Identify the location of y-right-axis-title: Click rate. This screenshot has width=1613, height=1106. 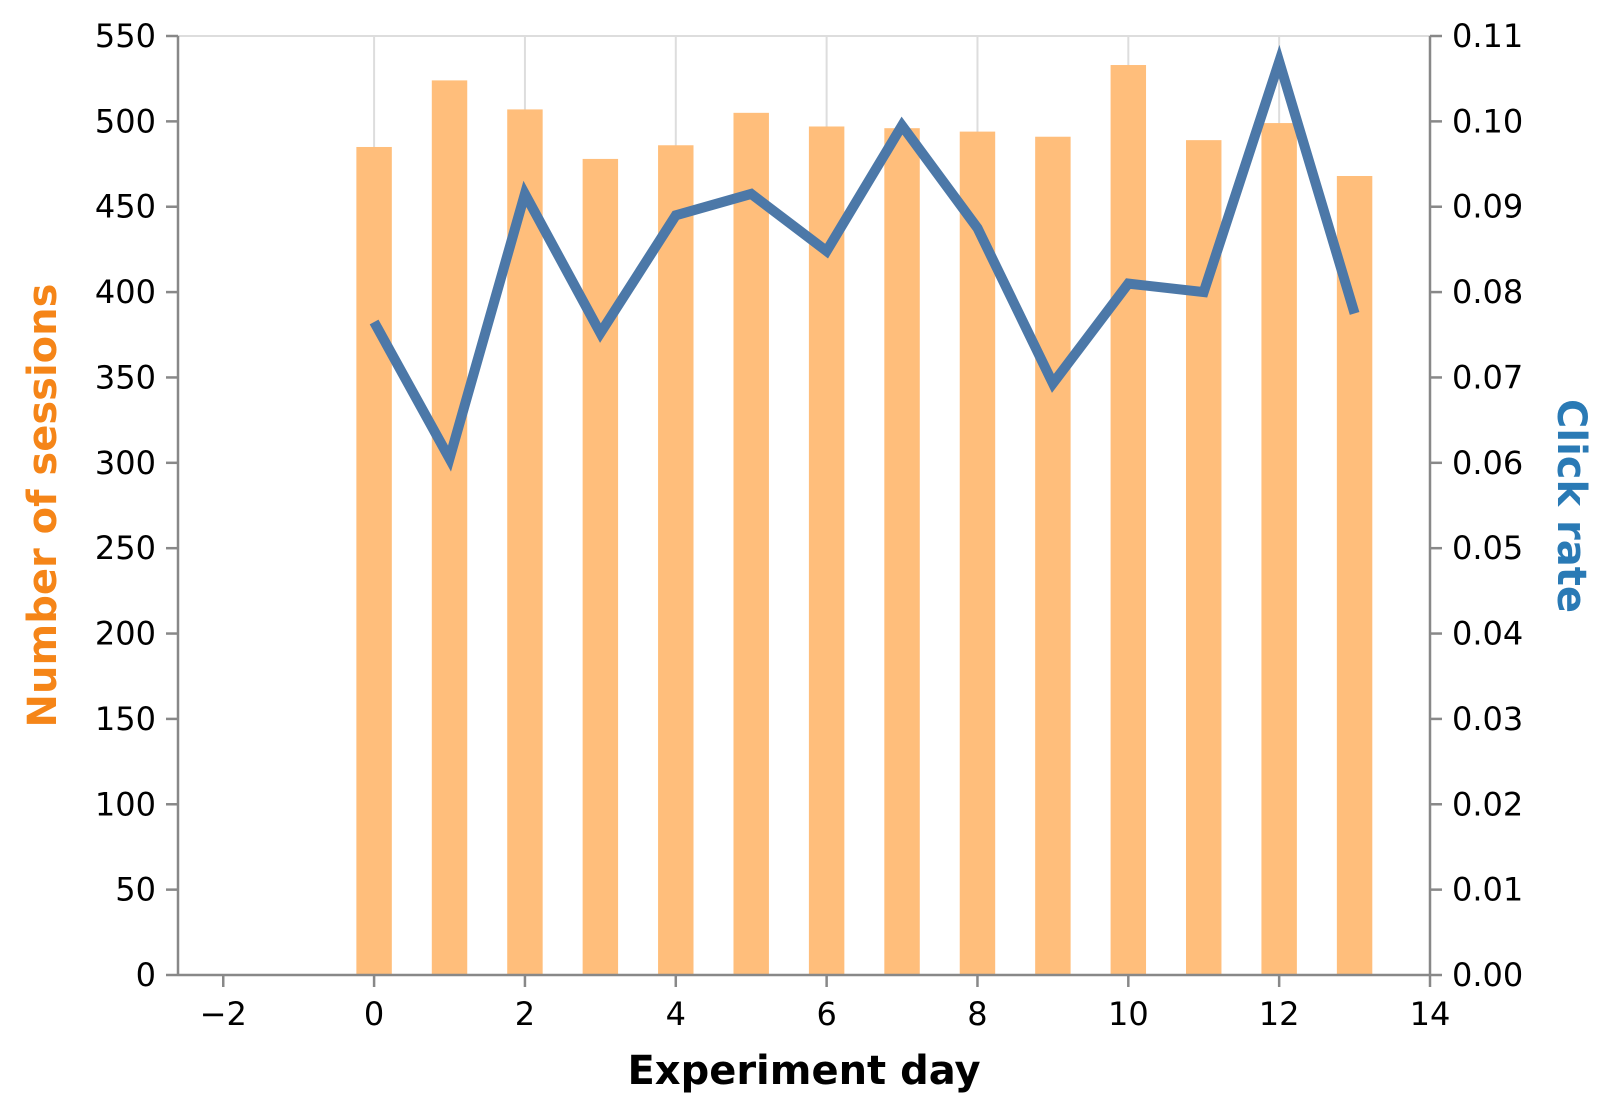
(1571, 506).